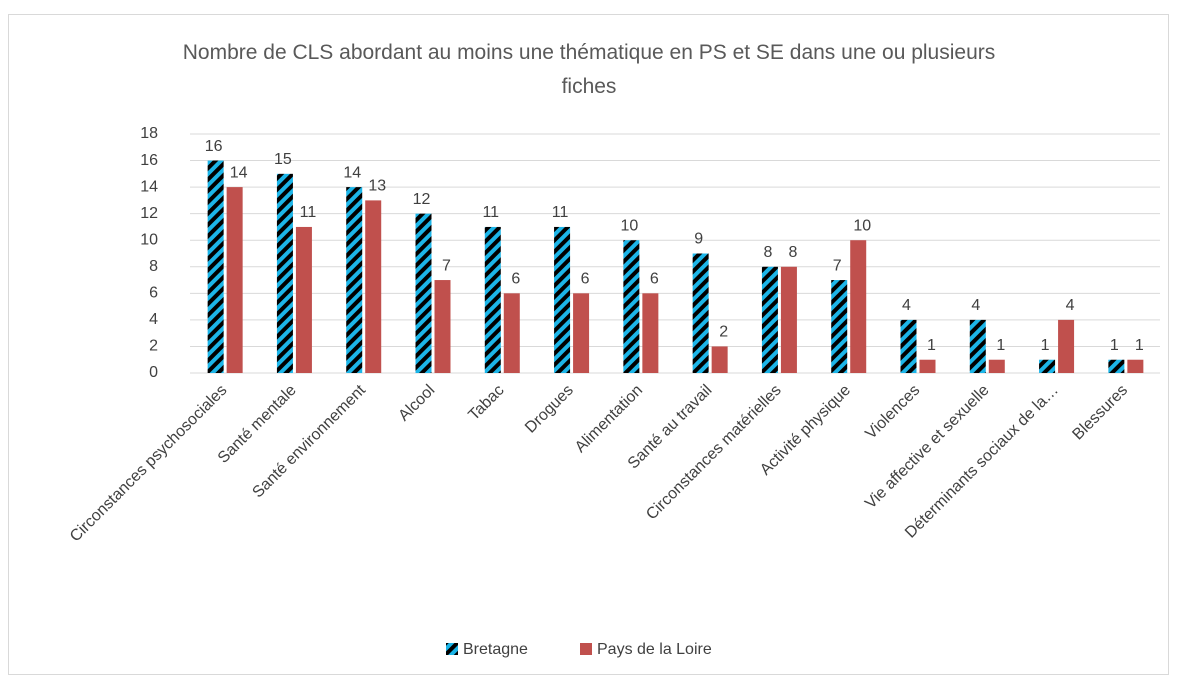  I want to click on y-tick-label: 16, so click(149, 160).